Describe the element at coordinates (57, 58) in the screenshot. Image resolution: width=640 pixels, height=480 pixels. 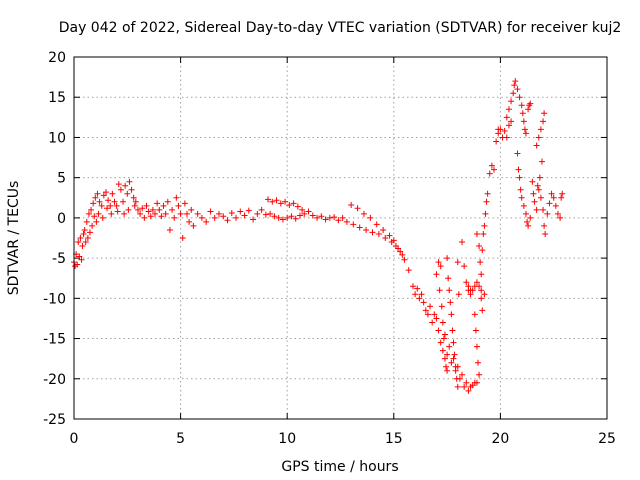
I see `y-tick-label: 20` at that location.